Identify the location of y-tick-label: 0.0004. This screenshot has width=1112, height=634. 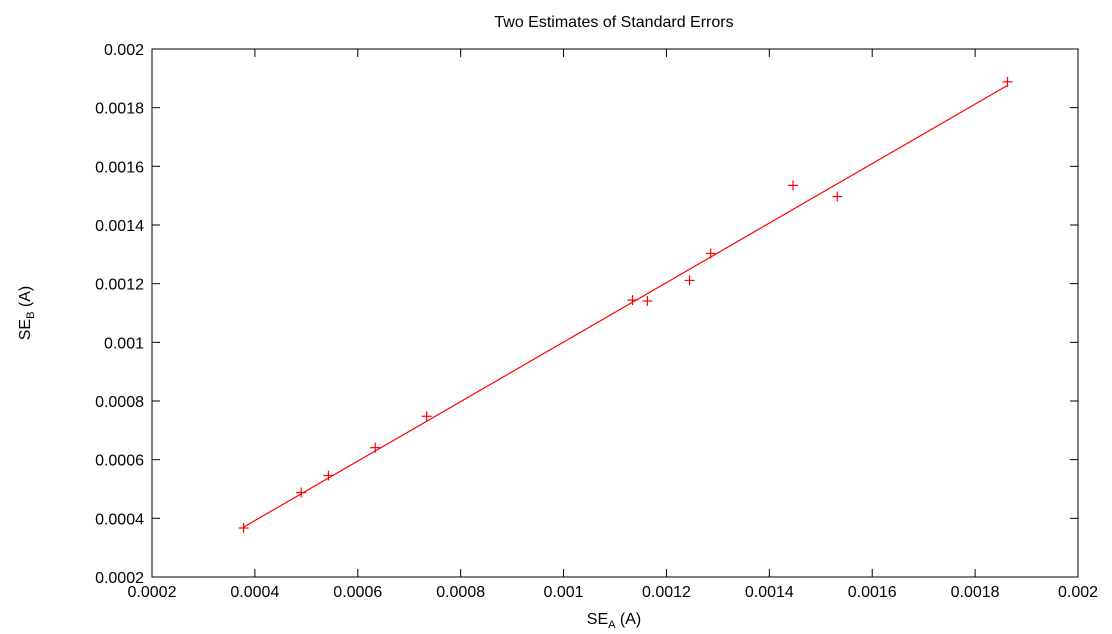
(119, 519).